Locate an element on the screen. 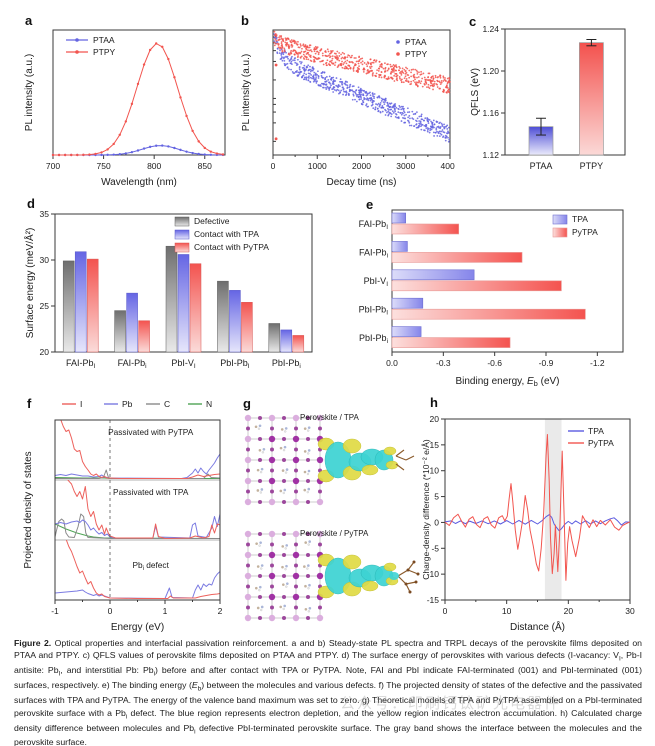  svg-text: -10 is located at coordinates (433, 574).